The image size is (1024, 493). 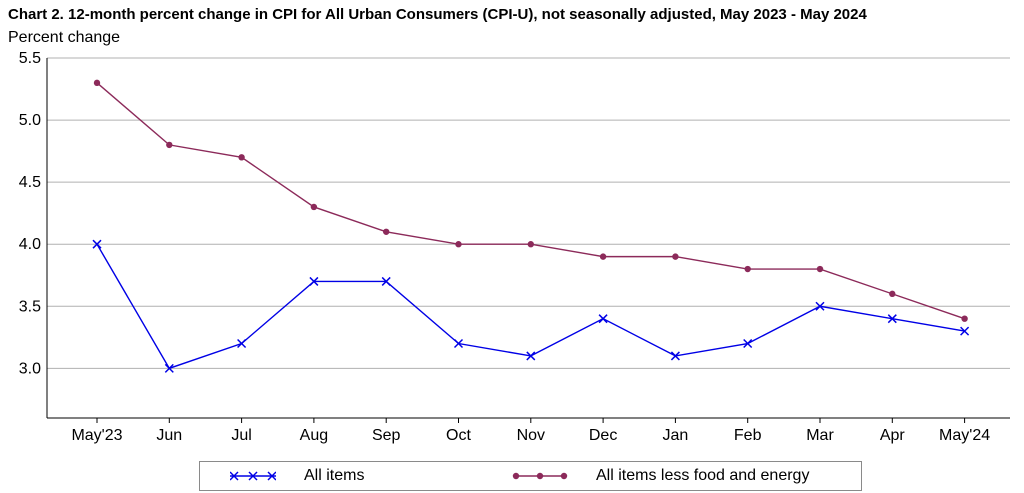 I want to click on x-tick-label: Apr, so click(x=893, y=435).